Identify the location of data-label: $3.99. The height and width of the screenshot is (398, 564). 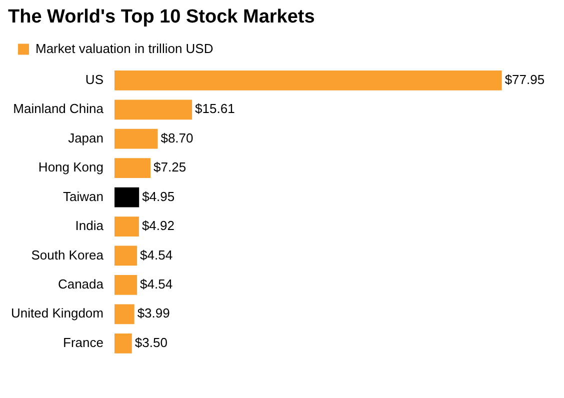
(153, 313).